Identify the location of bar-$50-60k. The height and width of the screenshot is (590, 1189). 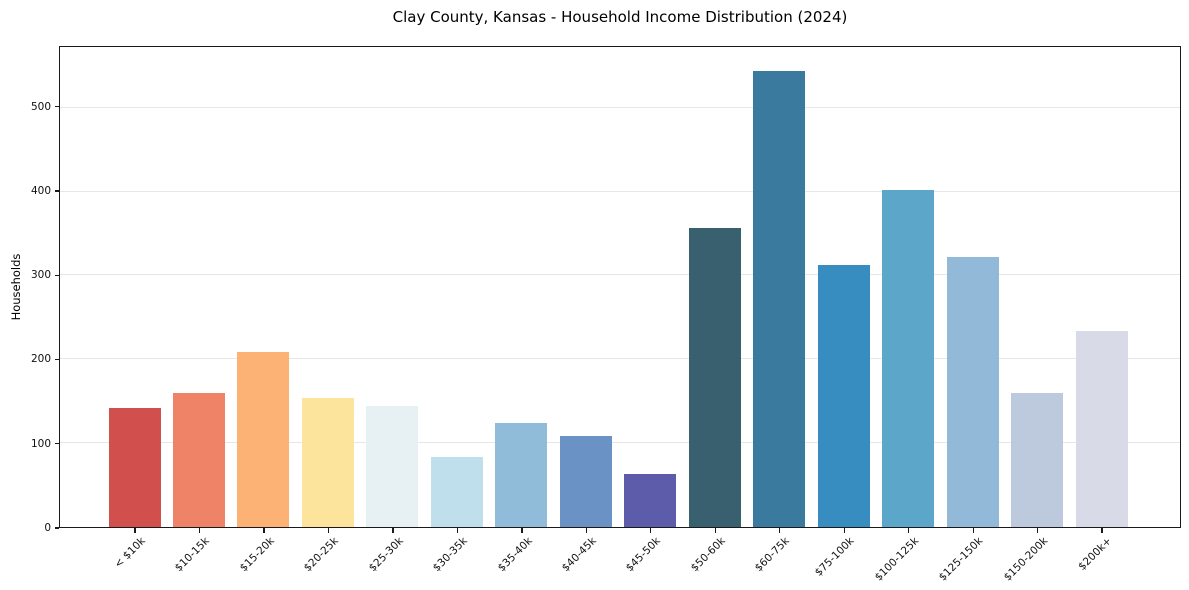
(714, 377).